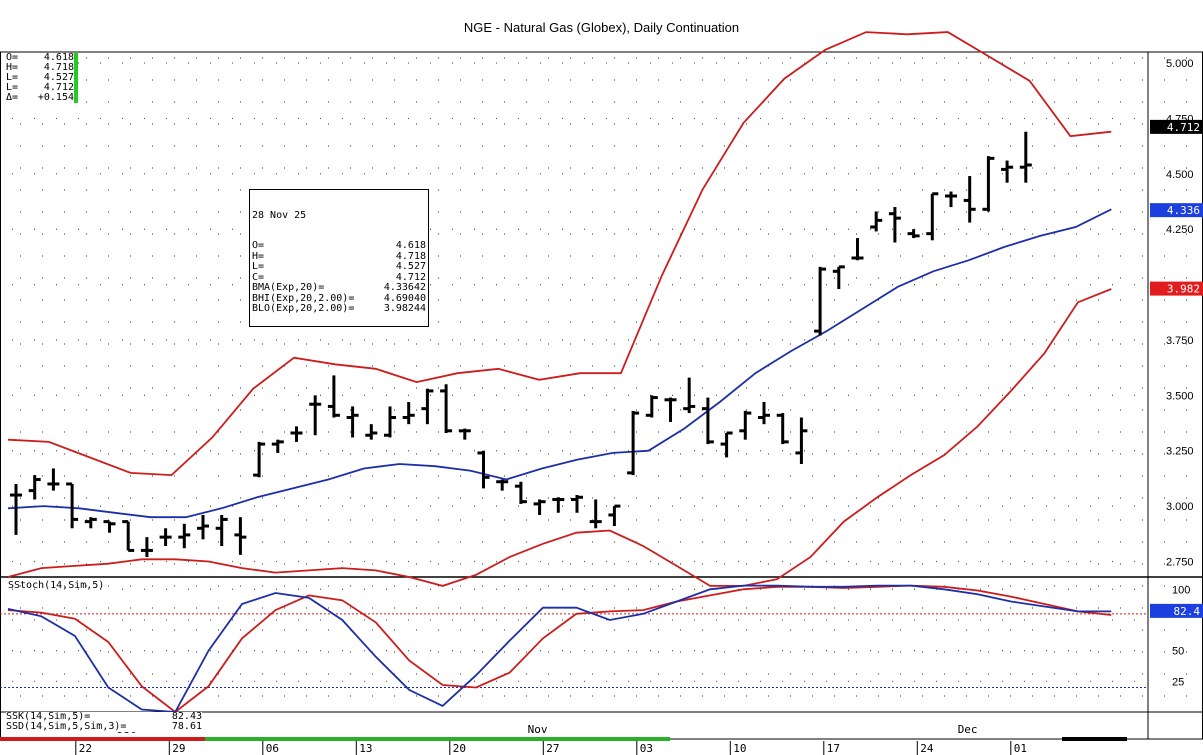 The image size is (1203, 755). What do you see at coordinates (1020, 748) in the screenshot?
I see `day-label: 01` at bounding box center [1020, 748].